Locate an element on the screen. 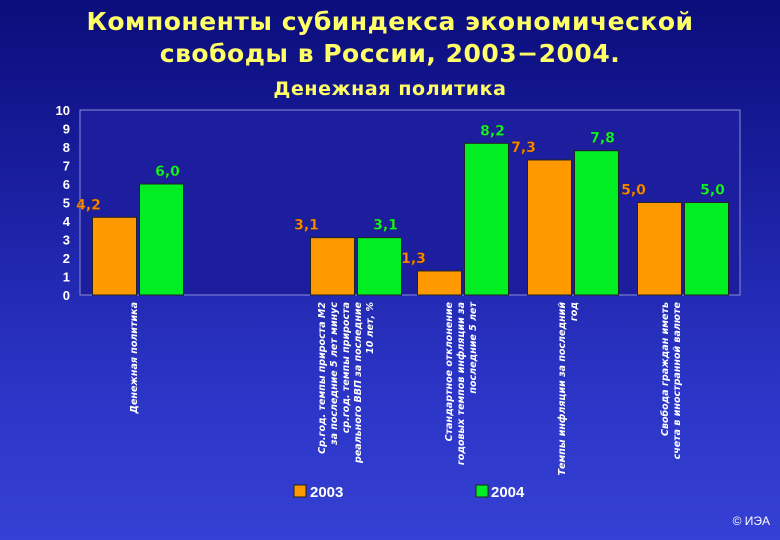  legend-swatch-2003 is located at coordinates (300, 491).